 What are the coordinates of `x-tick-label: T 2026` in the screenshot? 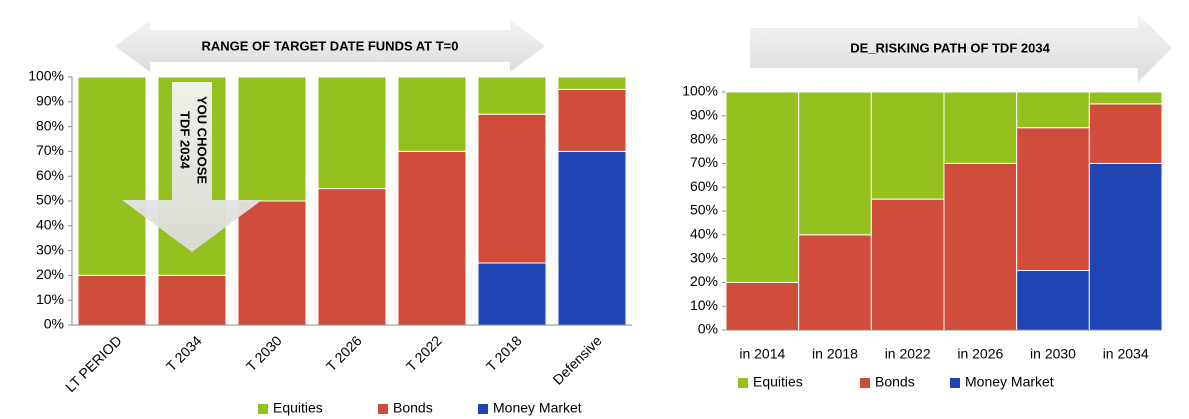 It's located at (344, 353).